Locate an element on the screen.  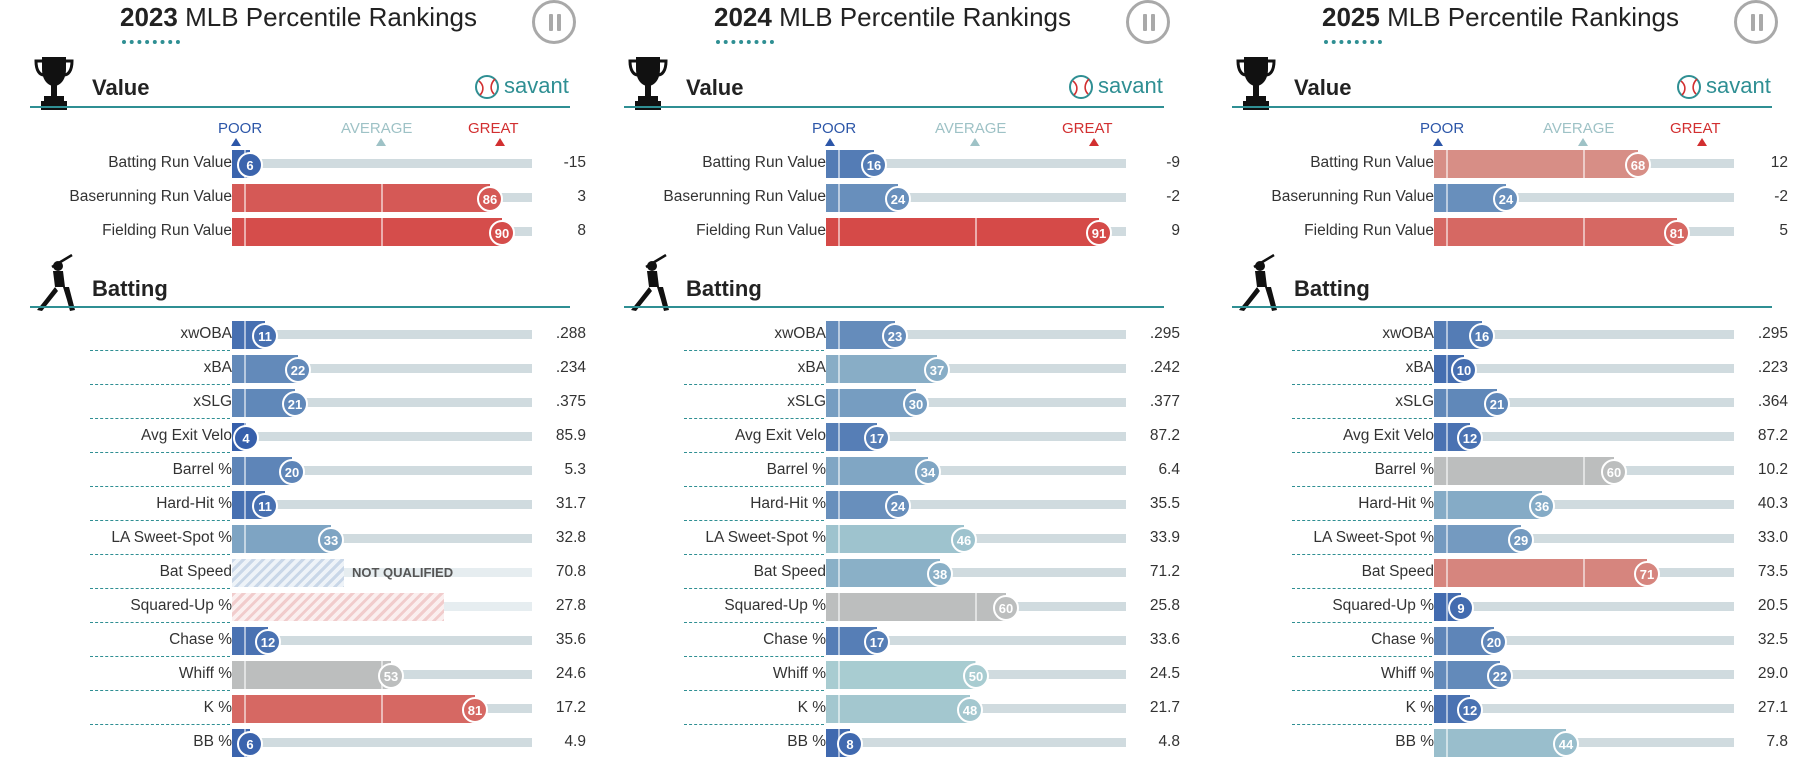
metric-row-xslg: xSLG 21 .364 is located at coordinates (1512, 404).